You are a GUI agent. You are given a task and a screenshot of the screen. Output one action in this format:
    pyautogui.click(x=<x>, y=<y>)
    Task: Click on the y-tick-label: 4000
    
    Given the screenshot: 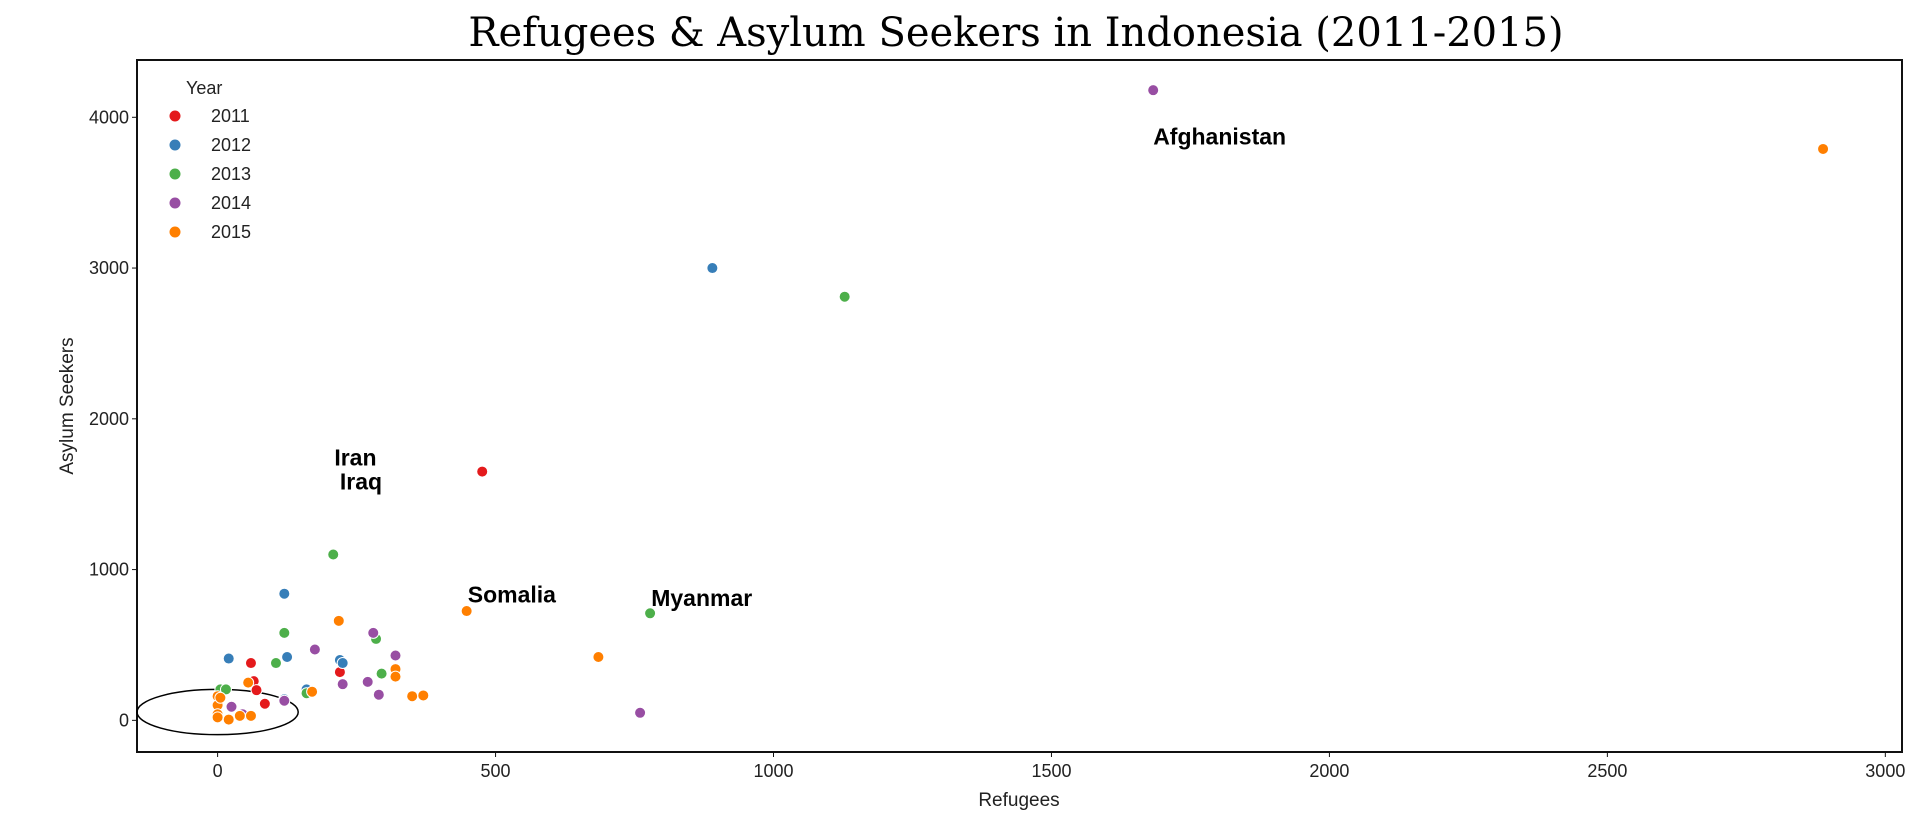 What is the action you would take?
    pyautogui.click(x=109, y=117)
    